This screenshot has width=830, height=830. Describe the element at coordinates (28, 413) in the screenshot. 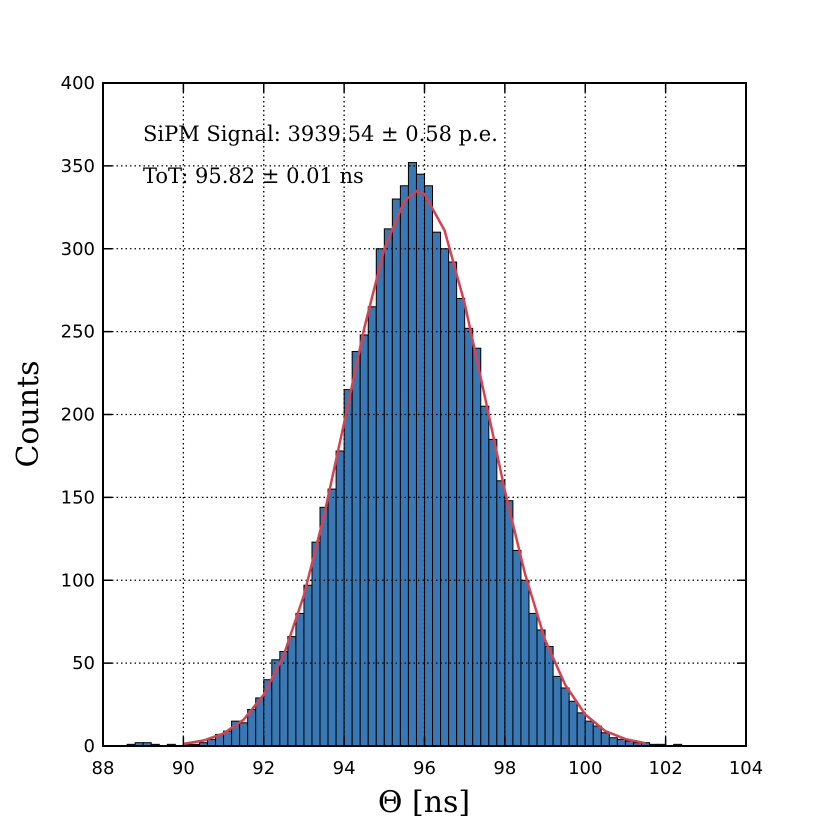

I see `y-axis-label: Counts` at that location.